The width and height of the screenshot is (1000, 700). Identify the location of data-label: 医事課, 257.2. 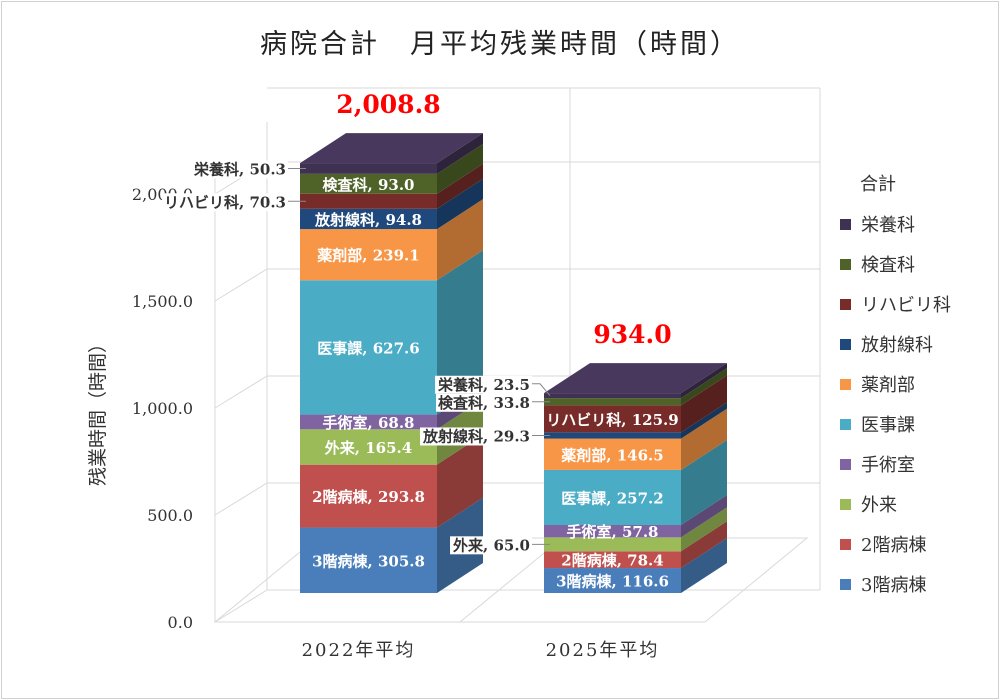
(612, 498).